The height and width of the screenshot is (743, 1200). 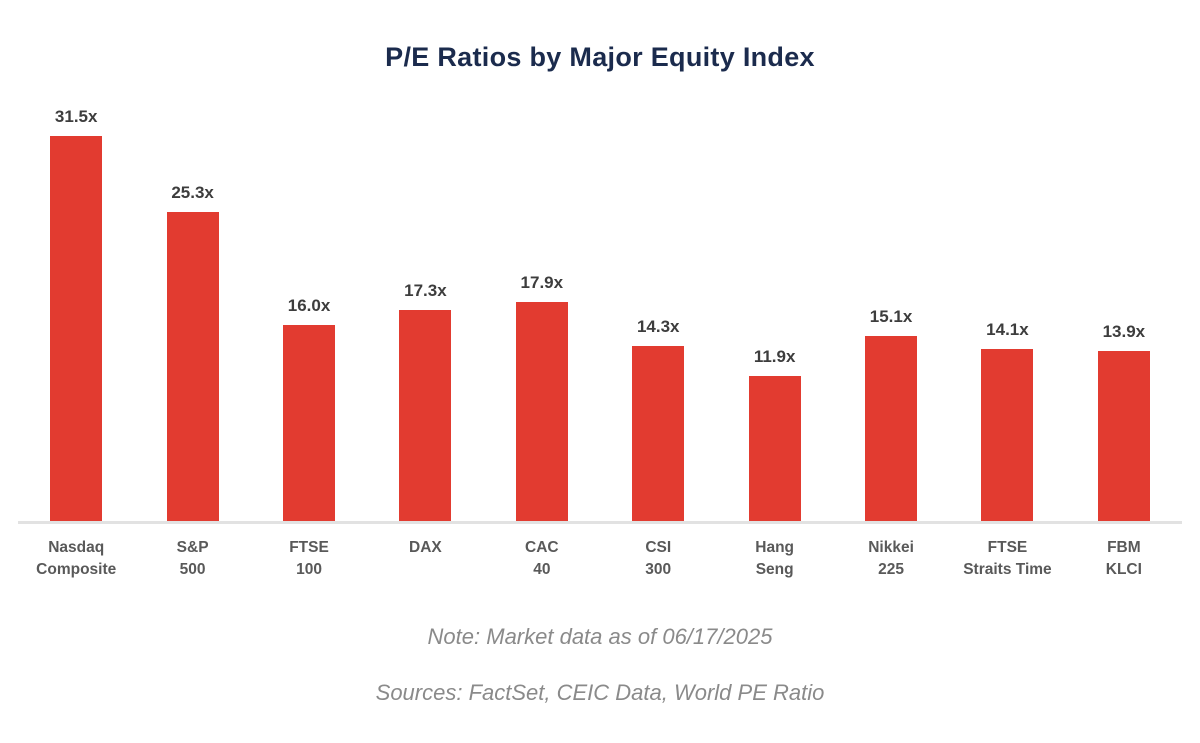 I want to click on category-label: Hang Seng, so click(x=775, y=558).